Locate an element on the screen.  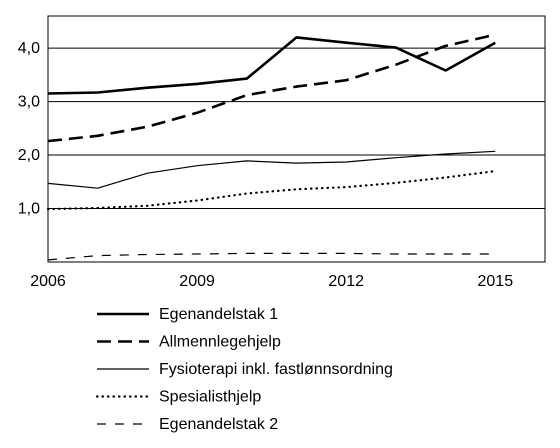
x-tick-label: 2015 is located at coordinates (496, 281).